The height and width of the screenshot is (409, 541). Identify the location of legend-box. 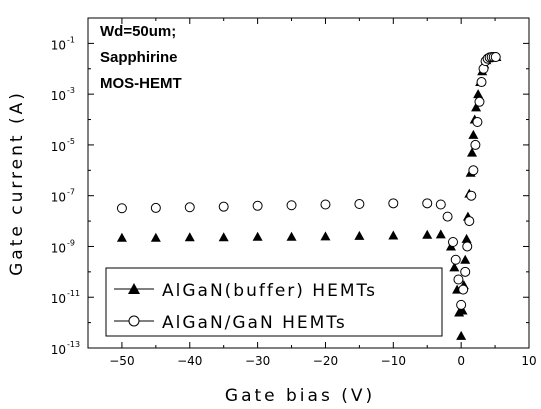
(274, 302).